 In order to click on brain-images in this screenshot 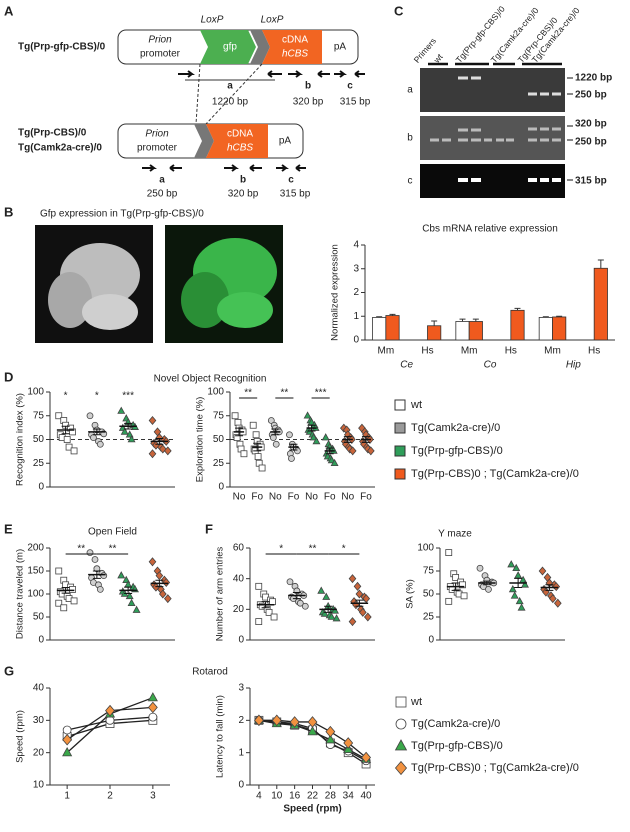, I will do `click(159, 284)`.